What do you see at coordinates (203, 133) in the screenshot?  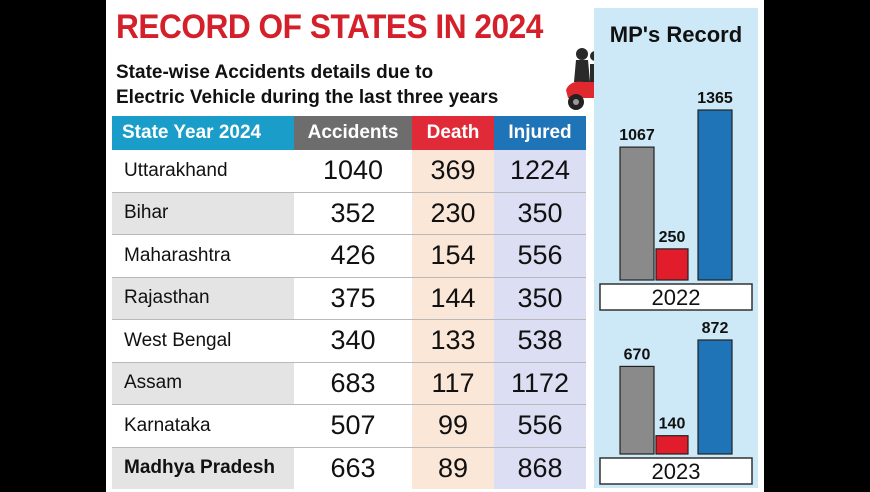 I see `header-state: State Year 2024` at bounding box center [203, 133].